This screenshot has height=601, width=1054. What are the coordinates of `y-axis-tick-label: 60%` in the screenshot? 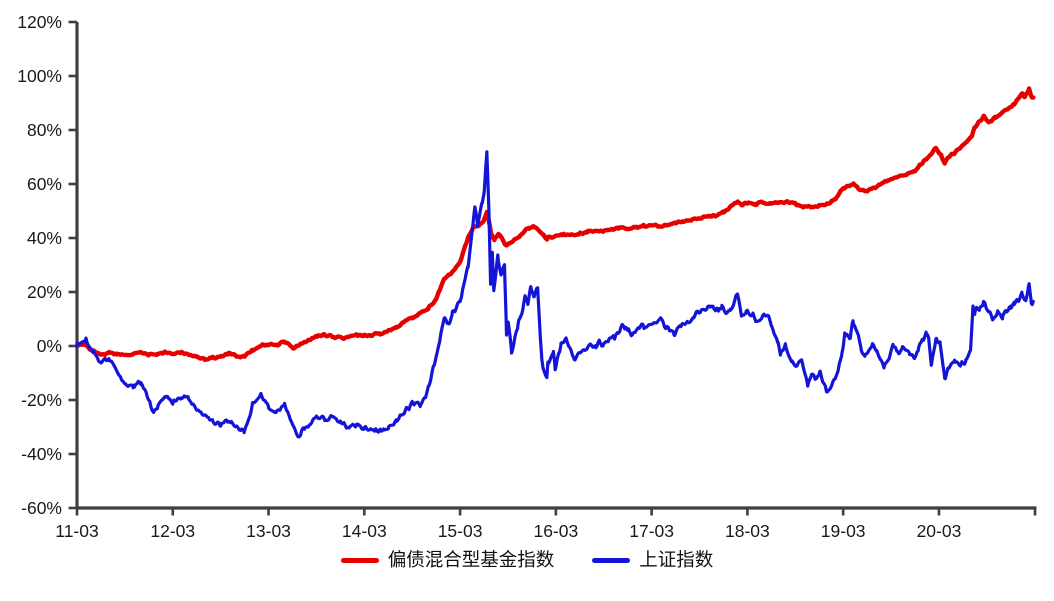 It's located at (44, 184).